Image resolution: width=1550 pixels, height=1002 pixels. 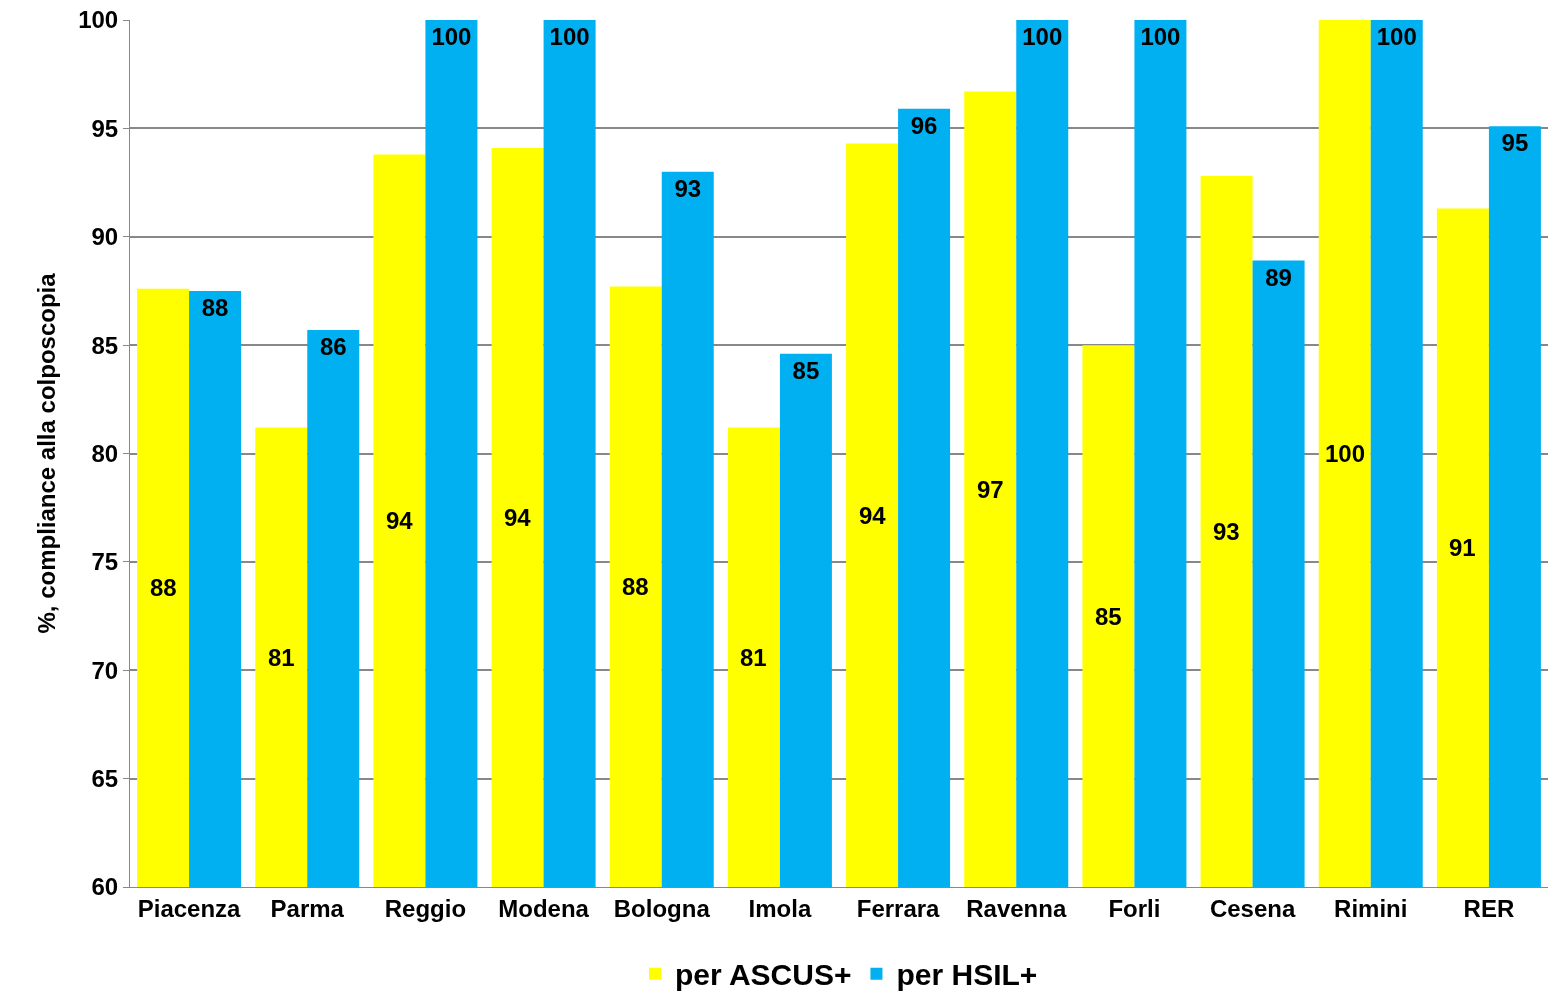 I want to click on x-tick-label: Modena, so click(x=544, y=908).